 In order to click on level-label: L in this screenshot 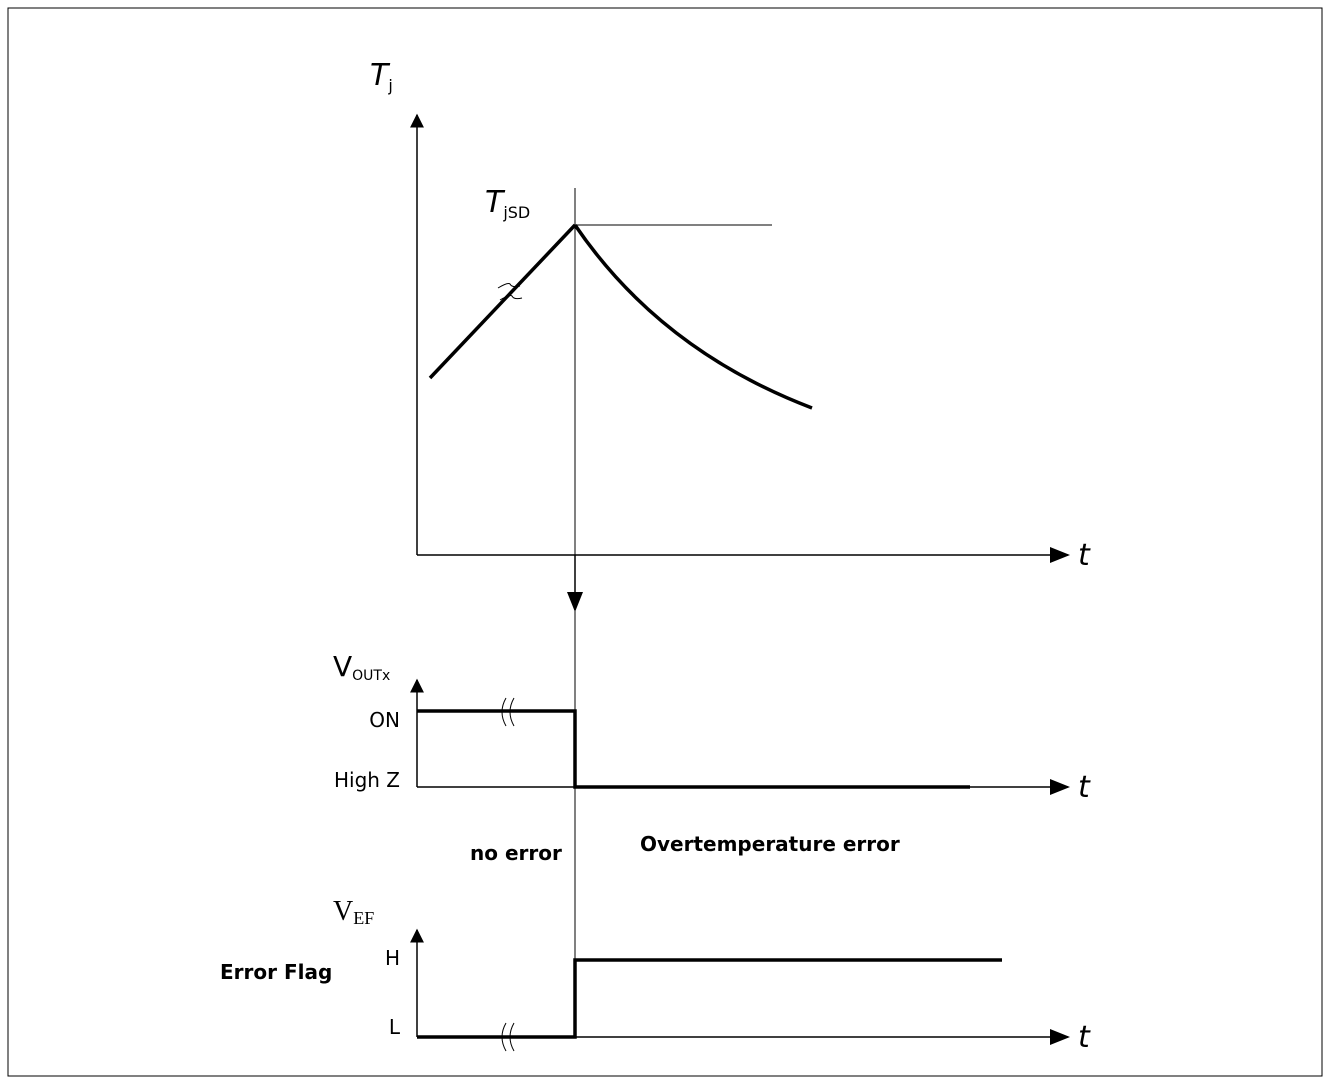, I will do `click(395, 1027)`.